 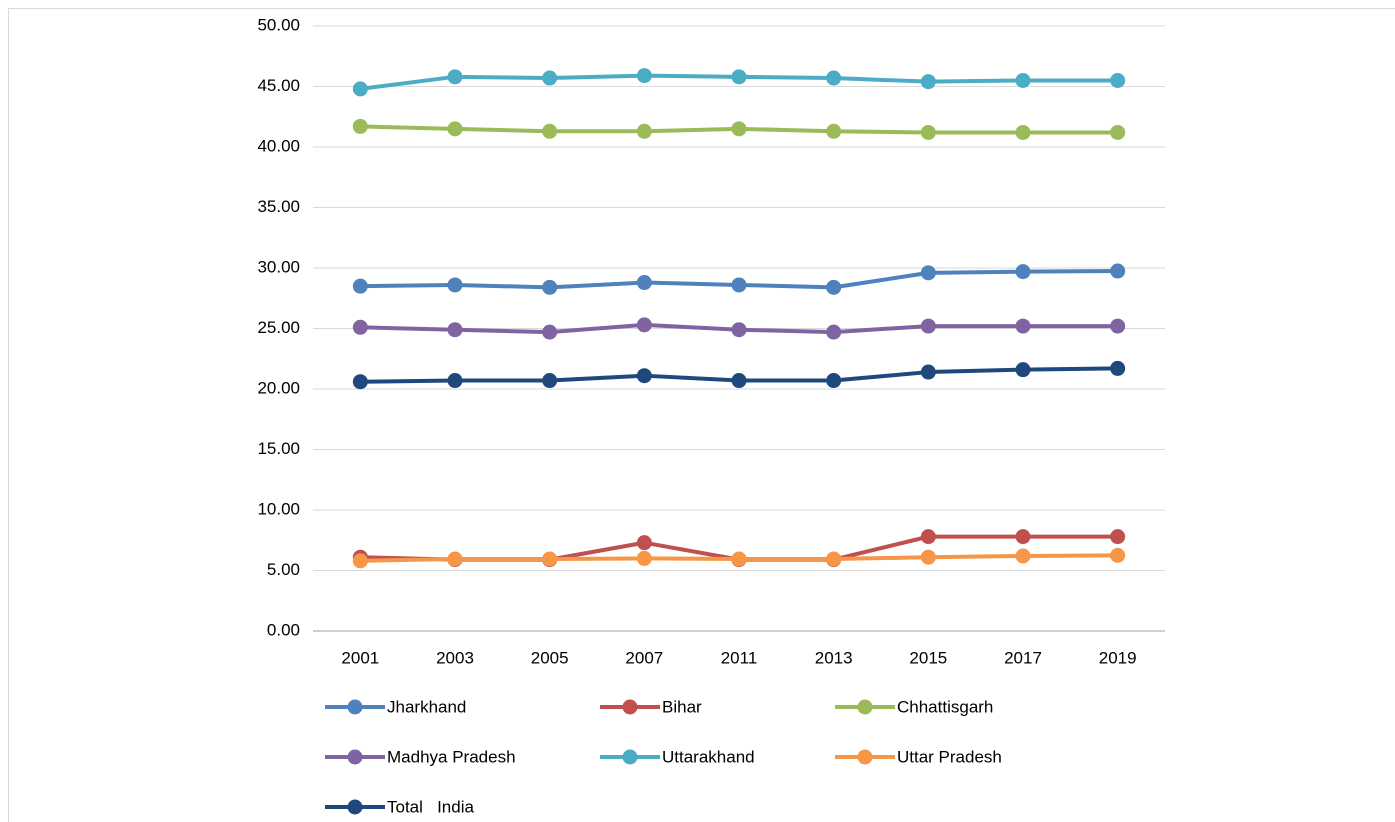 I want to click on legend-label: Uttarakhand, so click(x=708, y=756).